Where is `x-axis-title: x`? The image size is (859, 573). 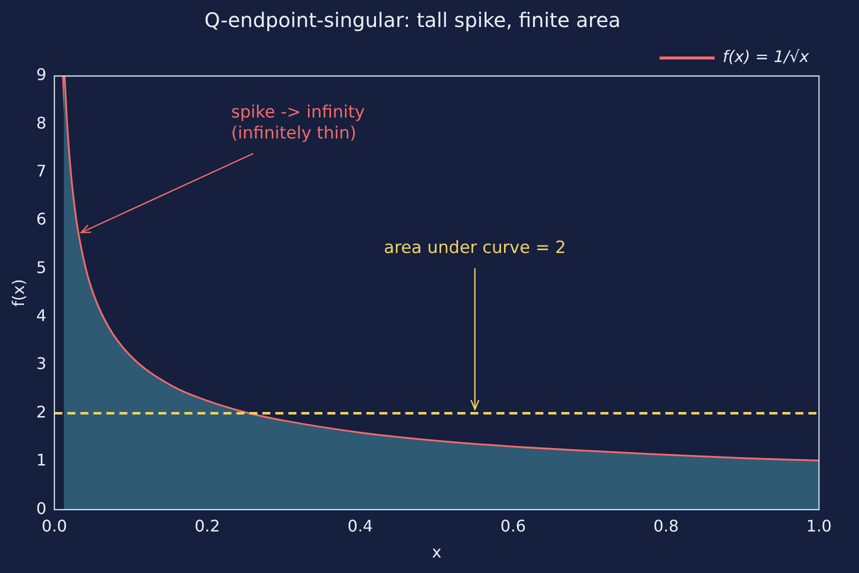
x-axis-title: x is located at coordinates (437, 552).